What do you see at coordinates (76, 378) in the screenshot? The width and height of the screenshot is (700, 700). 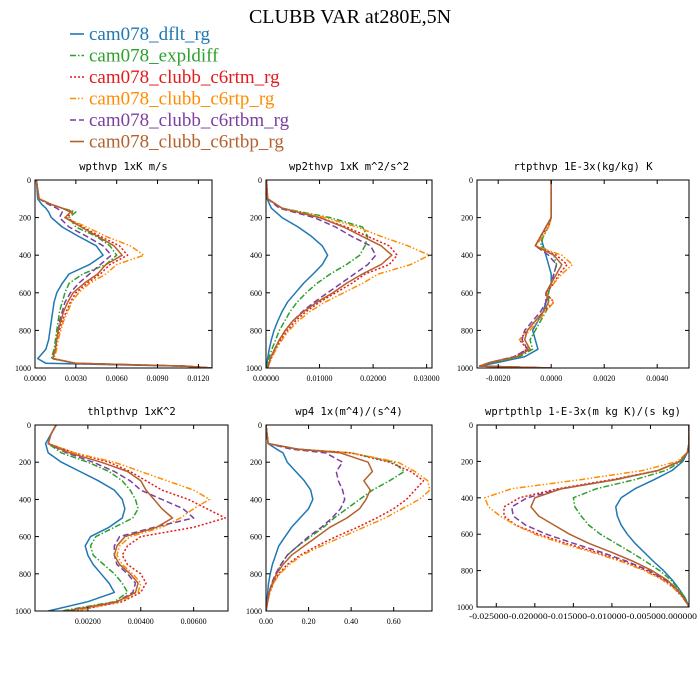 I see `x-tick-label: 0.0030` at bounding box center [76, 378].